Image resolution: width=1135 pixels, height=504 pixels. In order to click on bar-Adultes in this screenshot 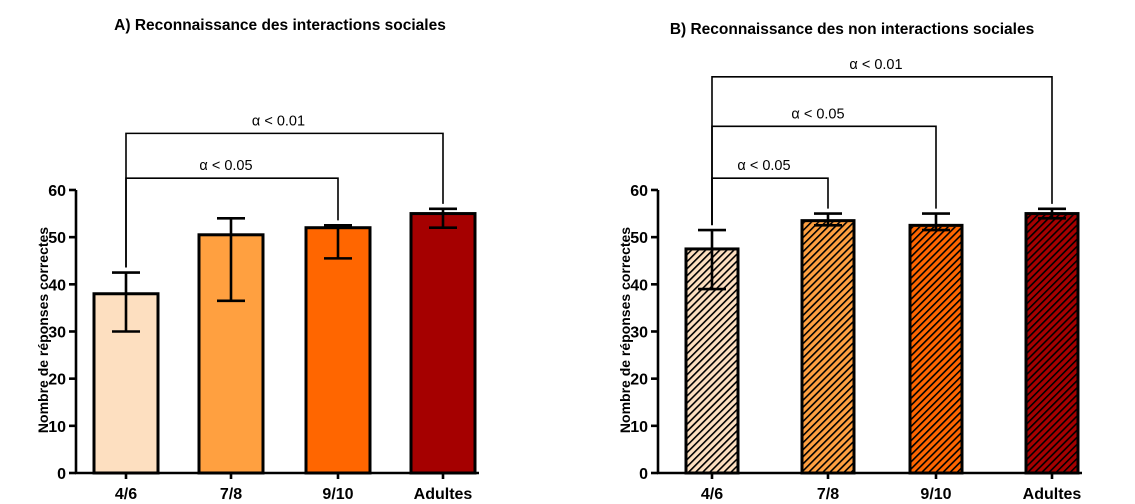, I will do `click(443, 343)`.